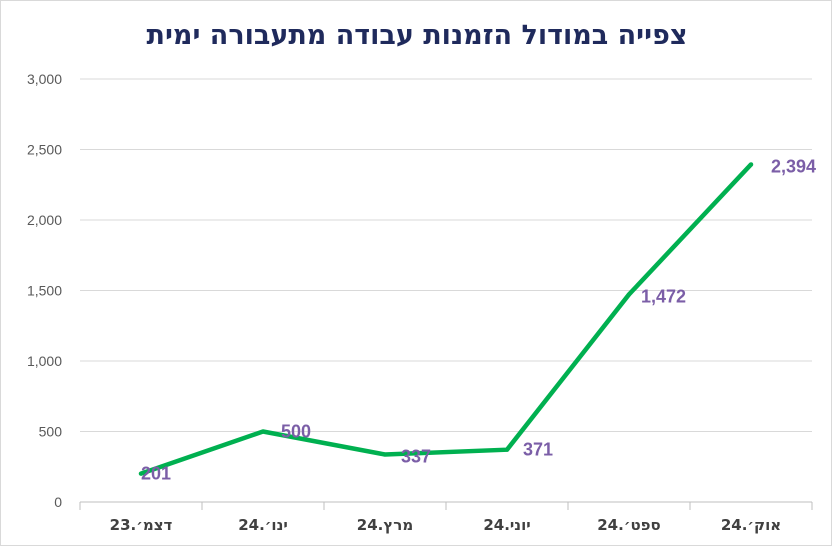  What do you see at coordinates (141, 525) in the screenshot?
I see `x-tick-label: דצמ׳.23` at bounding box center [141, 525].